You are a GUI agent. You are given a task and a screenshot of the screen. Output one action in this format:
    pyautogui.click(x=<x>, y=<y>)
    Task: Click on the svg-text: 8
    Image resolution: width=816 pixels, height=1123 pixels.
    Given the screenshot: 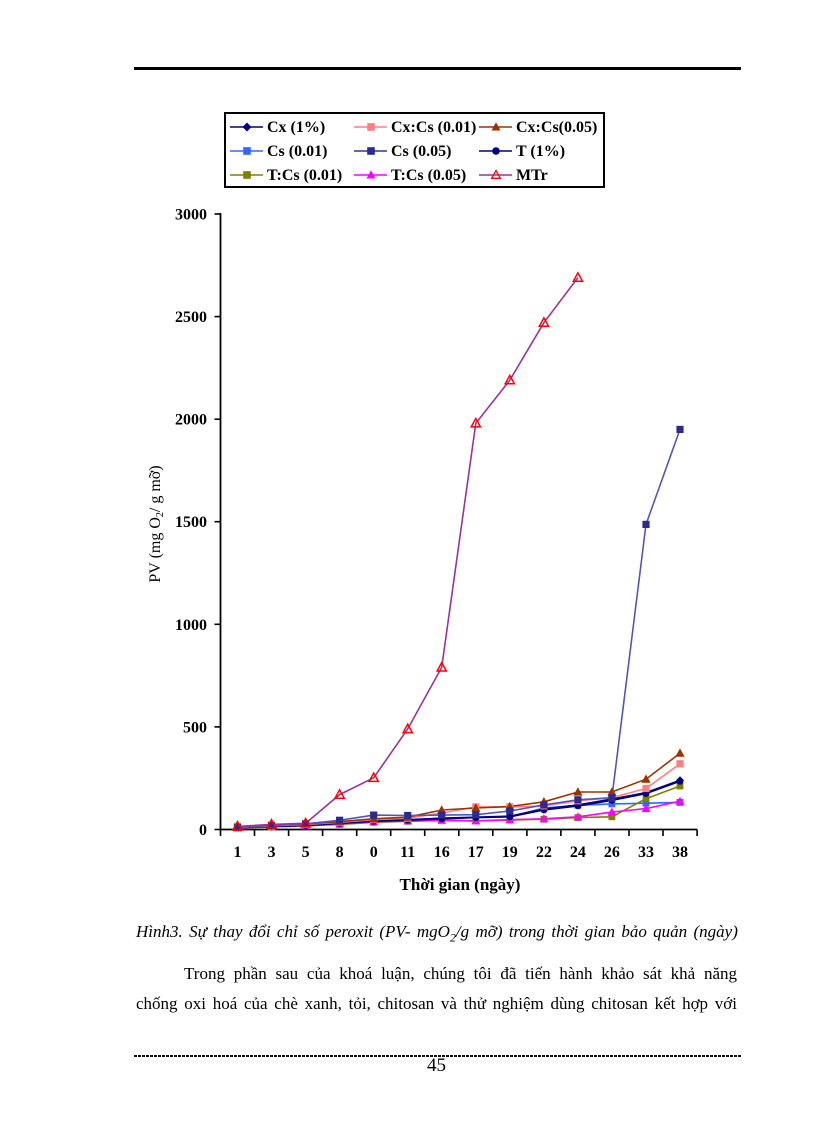 What is the action you would take?
    pyautogui.click(x=340, y=852)
    